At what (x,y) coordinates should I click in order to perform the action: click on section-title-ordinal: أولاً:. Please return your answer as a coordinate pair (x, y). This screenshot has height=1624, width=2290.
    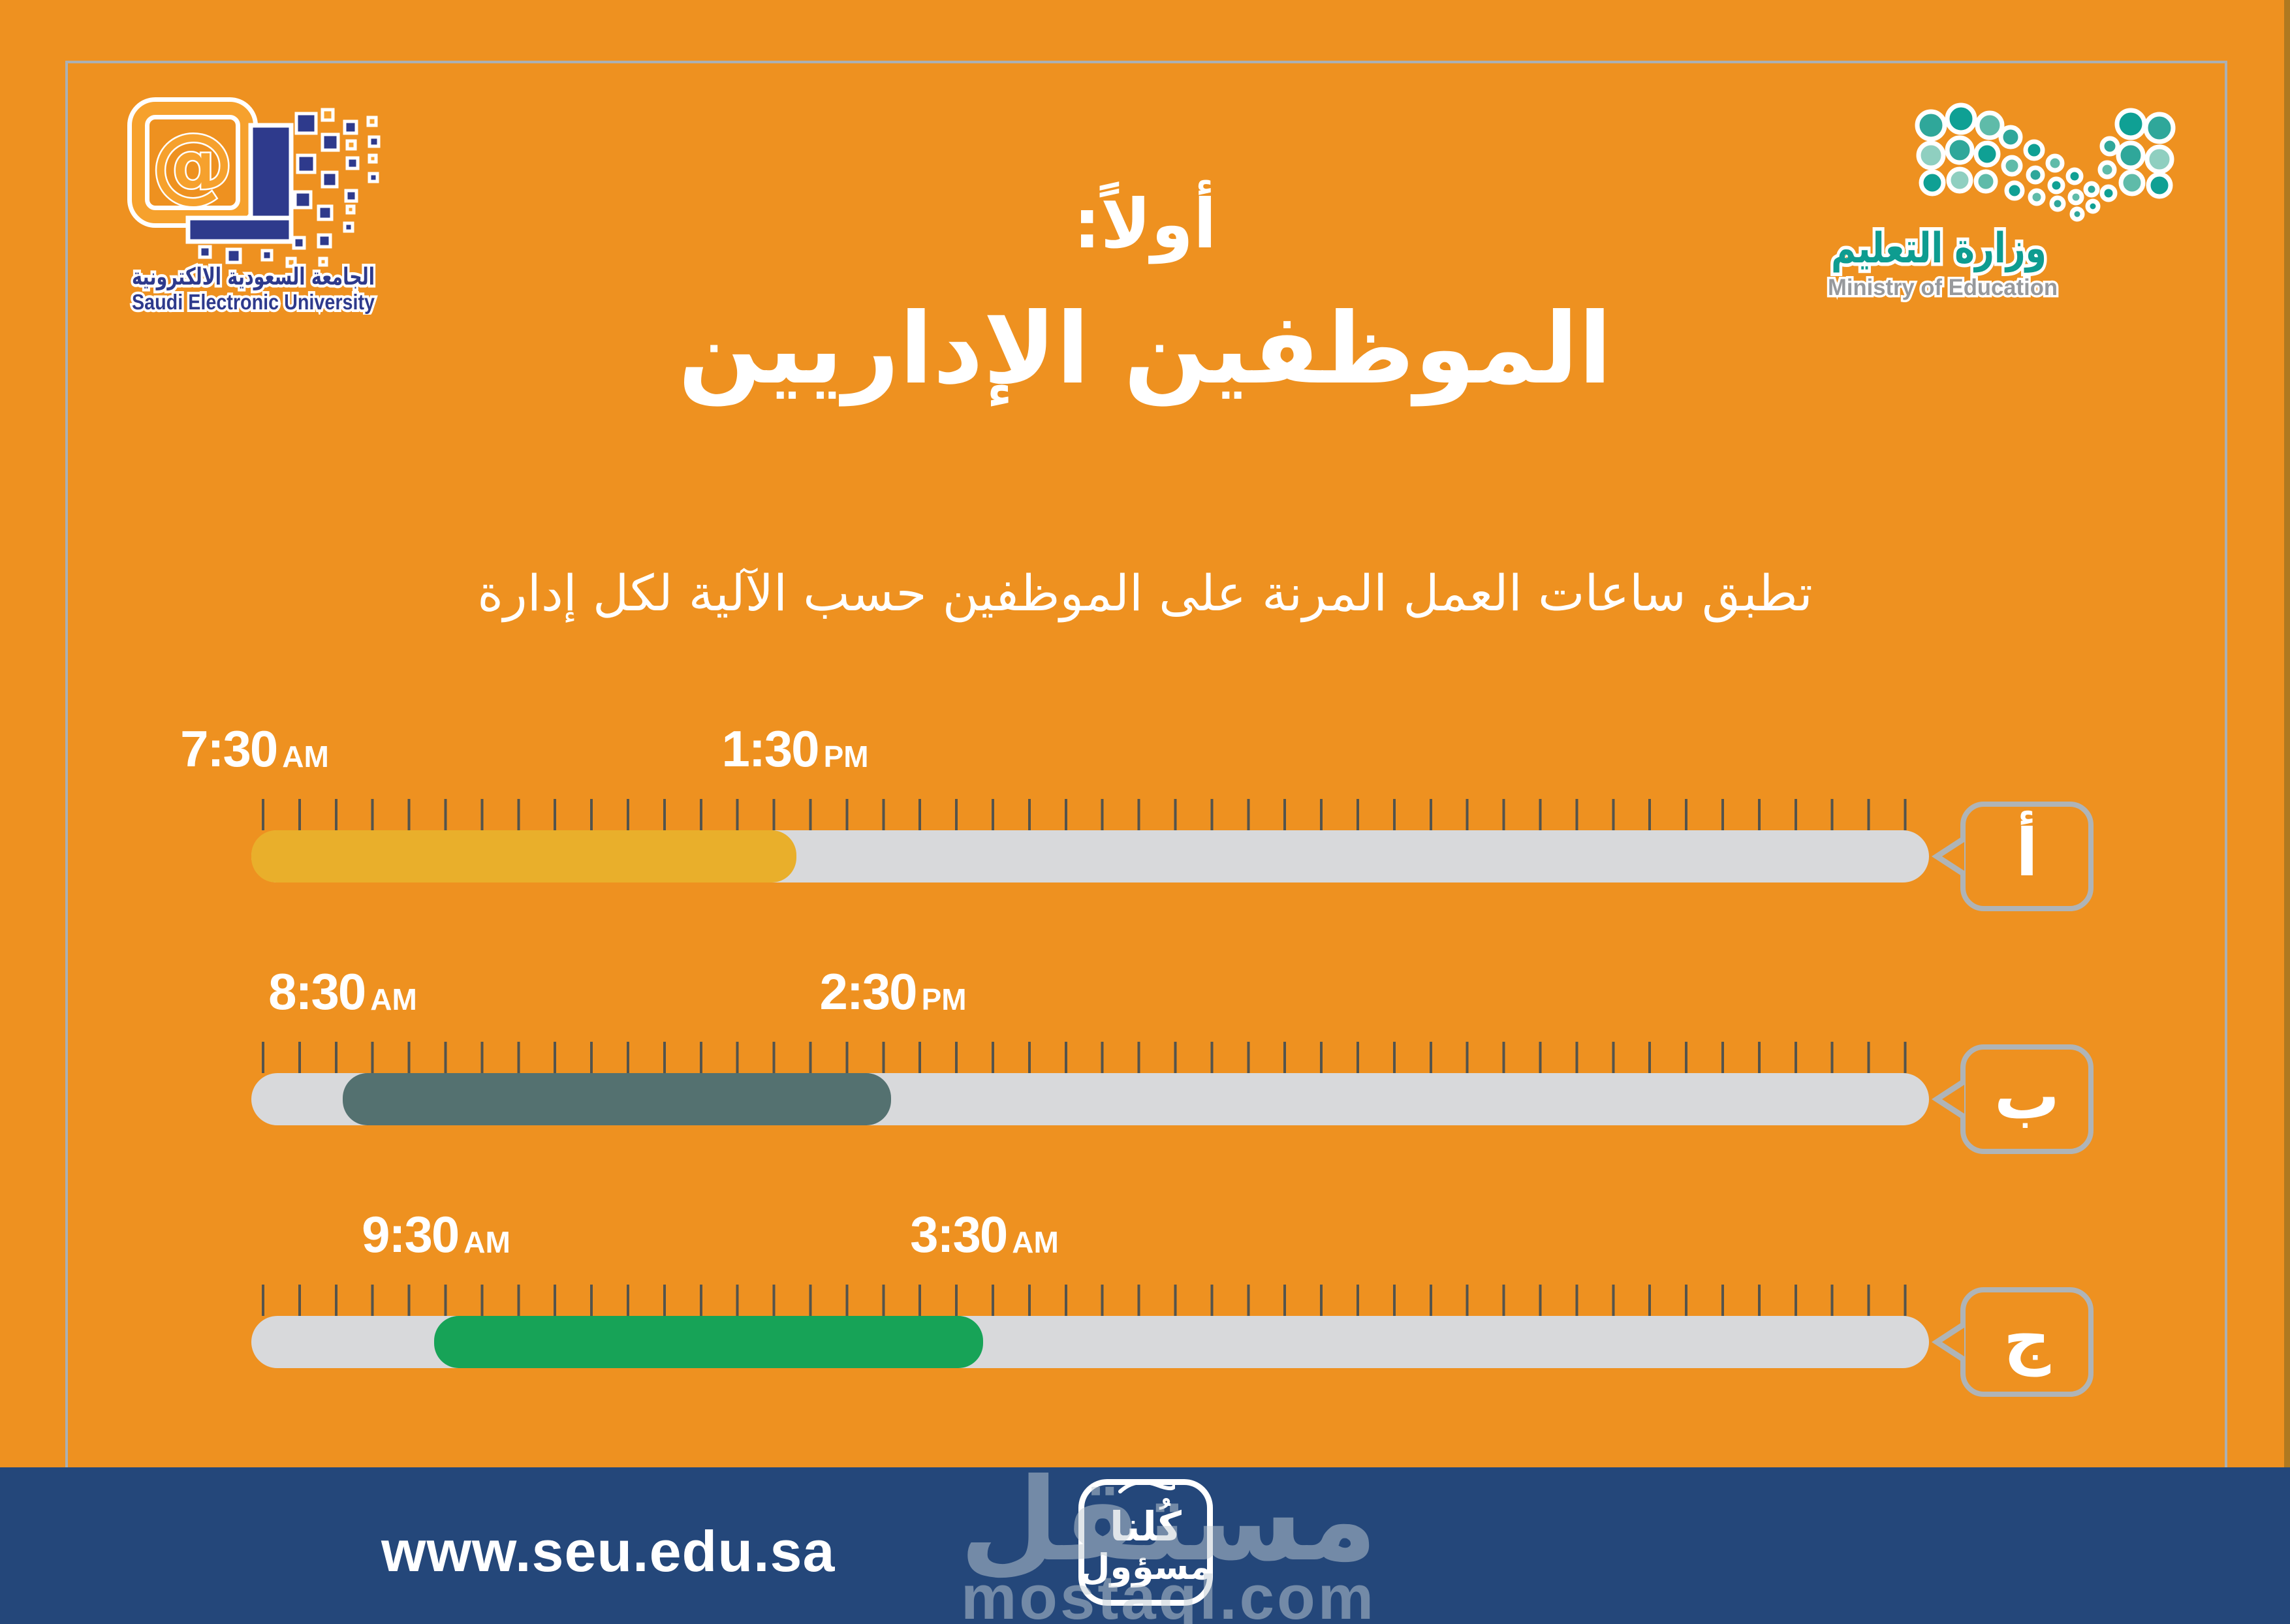
    Looking at the image, I should click on (1145, 224).